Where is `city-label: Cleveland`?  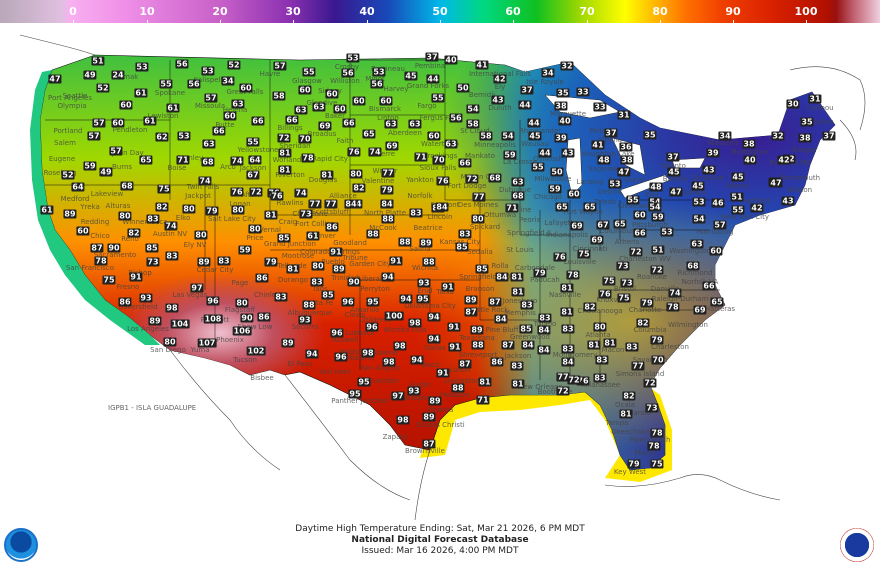
city-label: Cleveland is located at coordinates (635, 206).